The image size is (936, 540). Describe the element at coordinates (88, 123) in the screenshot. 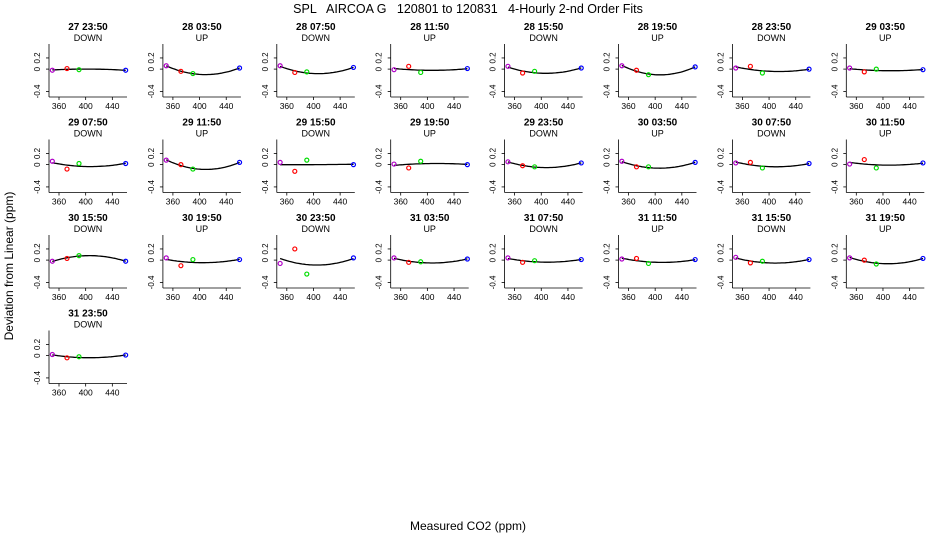

I see `panel-title: 29 07:50` at that location.